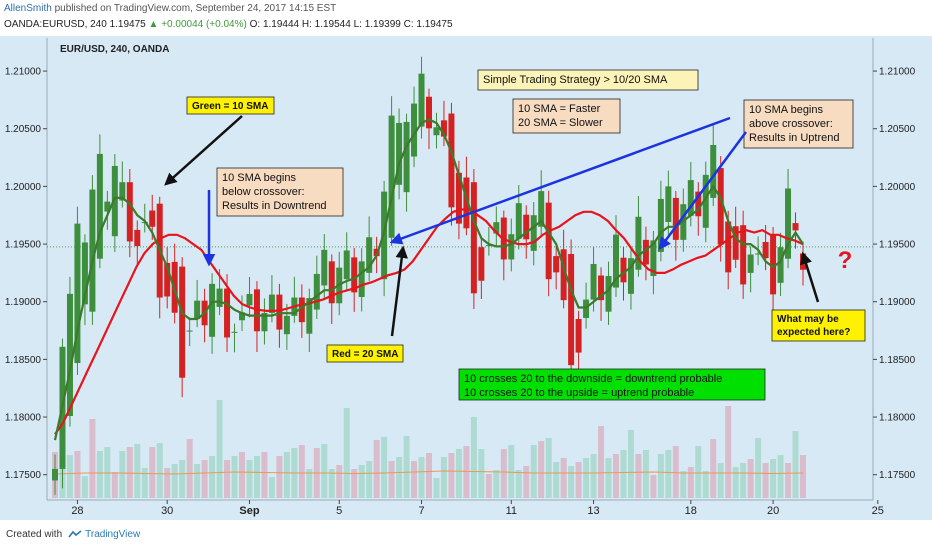 The height and width of the screenshot is (550, 932). I want to click on y-tick-label-left: 1.20500, so click(23, 129).